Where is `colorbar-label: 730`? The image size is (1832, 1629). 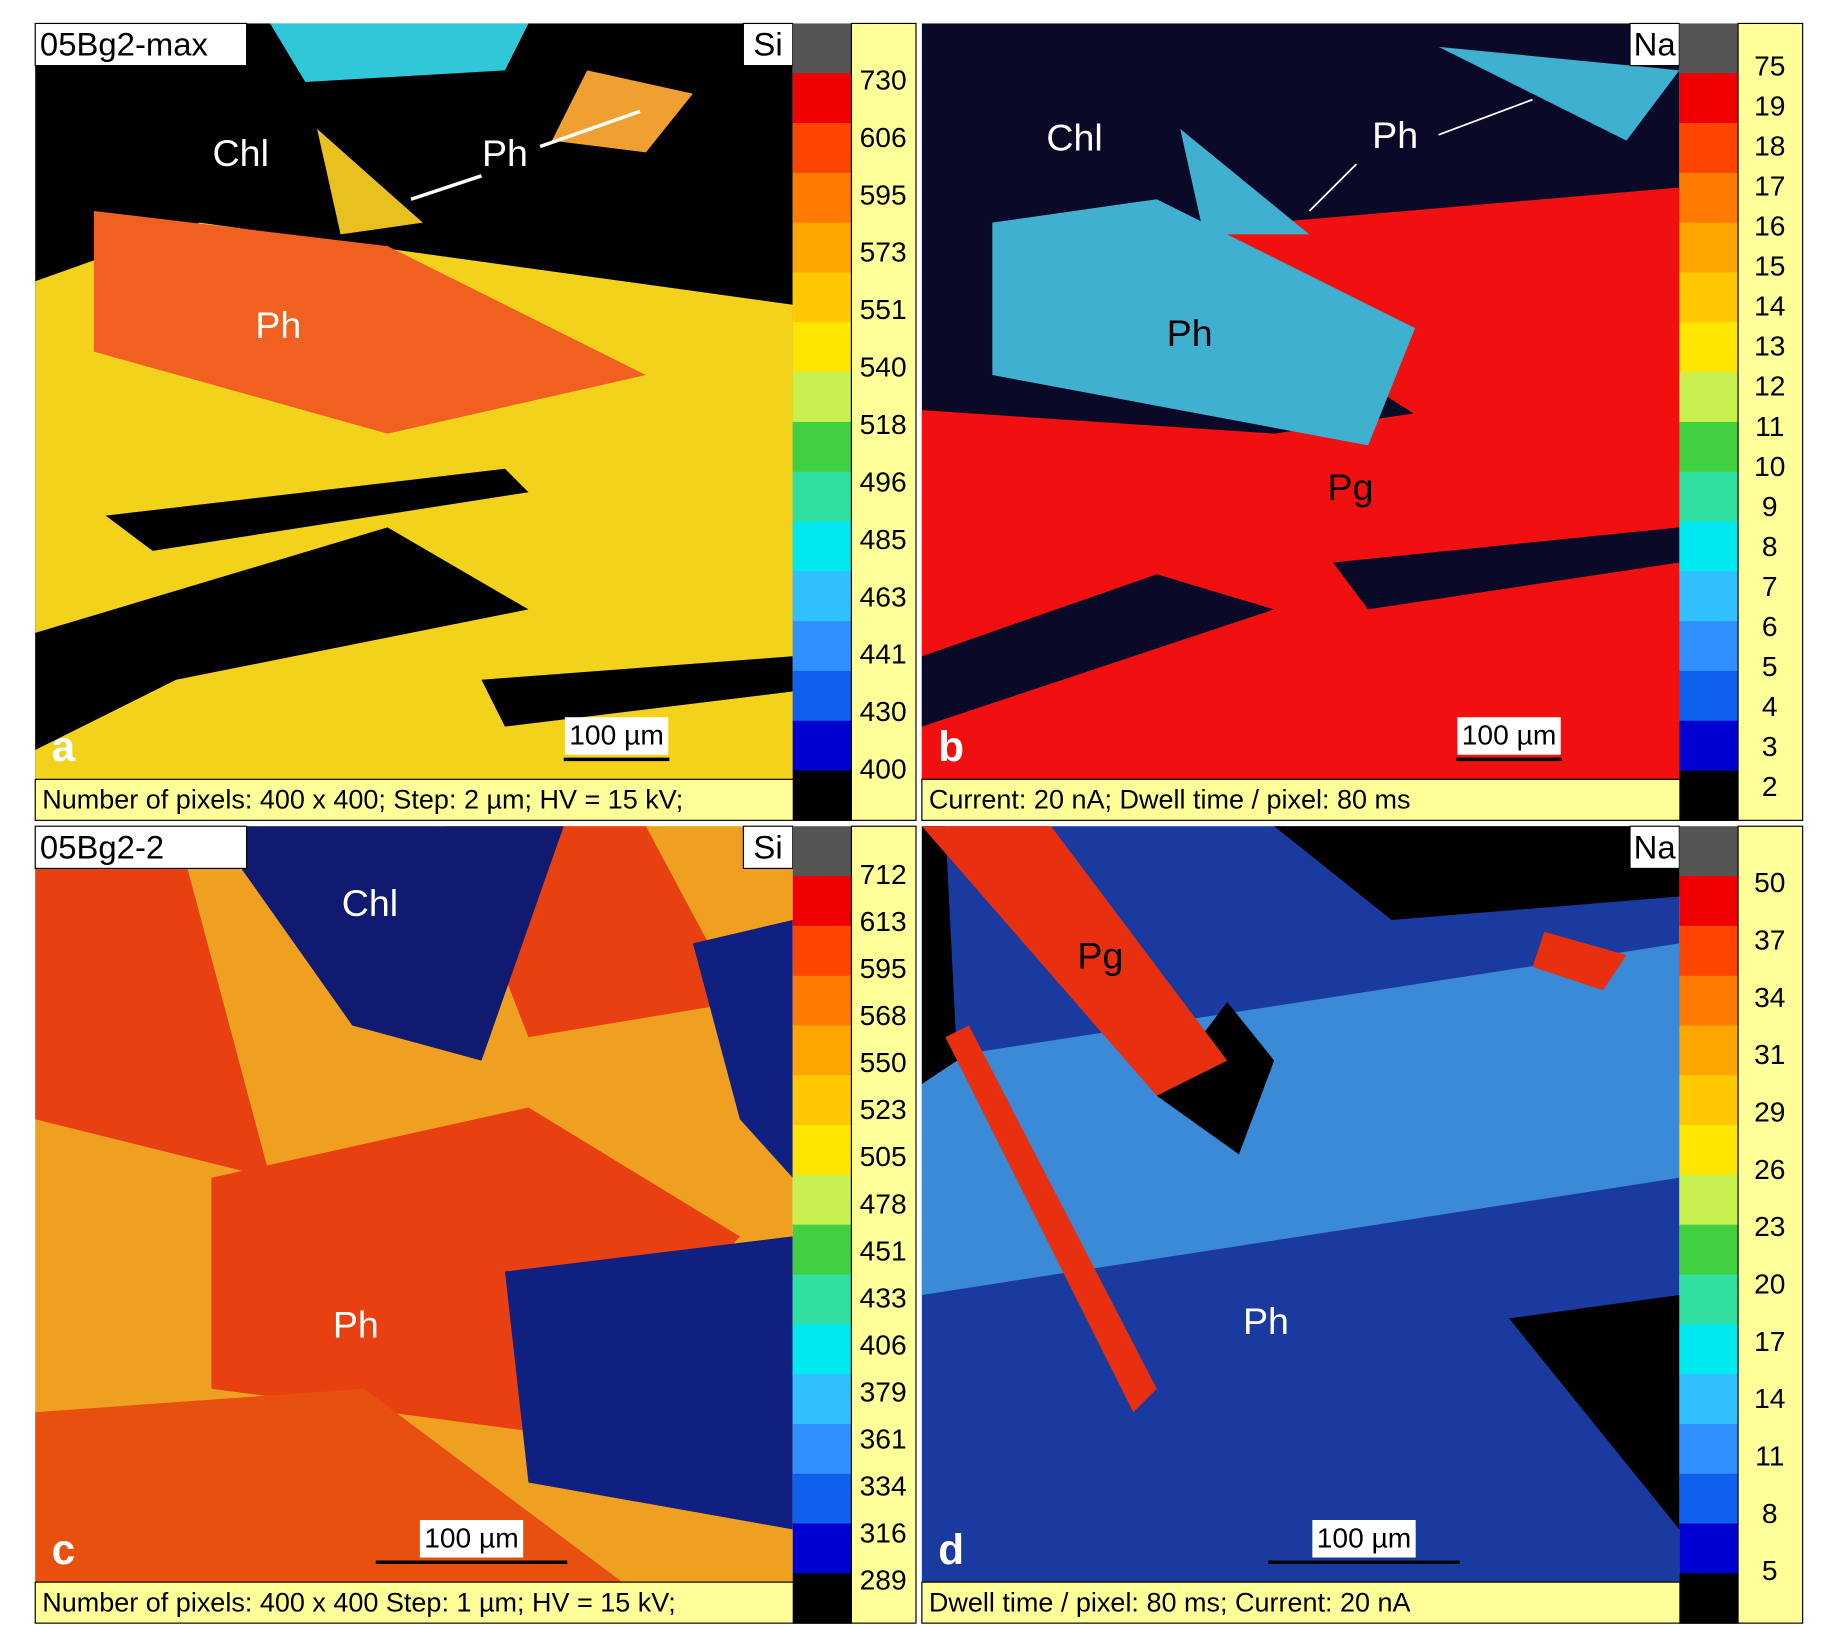 colorbar-label: 730 is located at coordinates (883, 79).